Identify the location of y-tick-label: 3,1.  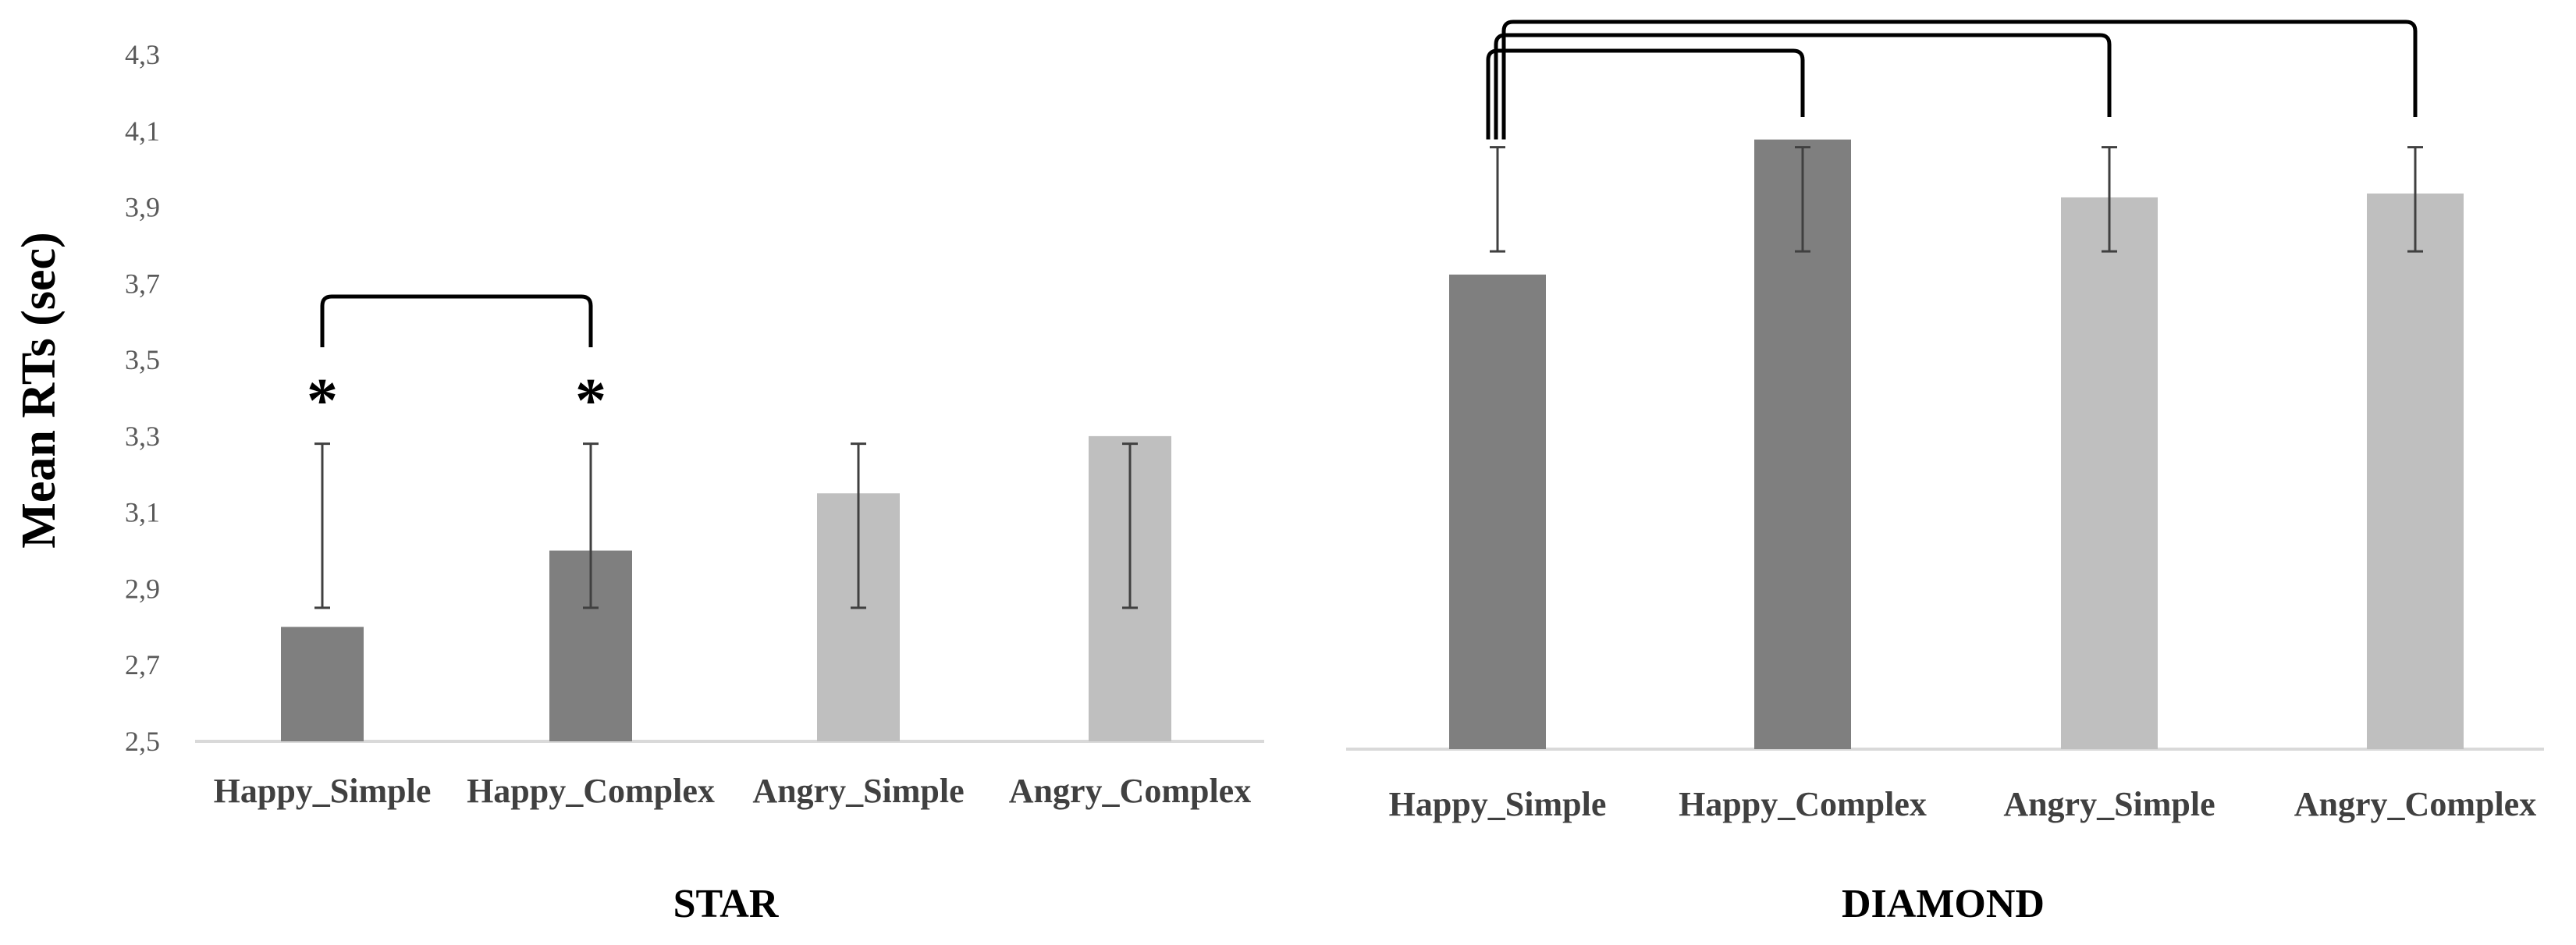
(143, 512).